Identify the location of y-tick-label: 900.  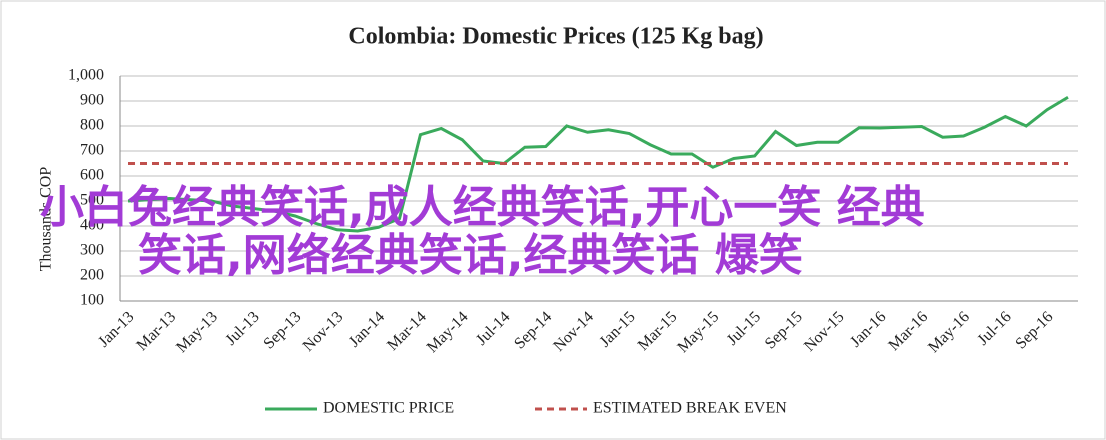
(92, 100).